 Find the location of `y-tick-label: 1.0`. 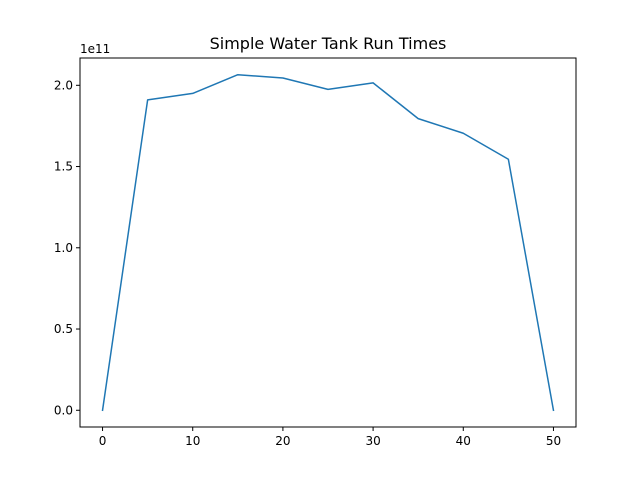

y-tick-label: 1.0 is located at coordinates (63, 248).